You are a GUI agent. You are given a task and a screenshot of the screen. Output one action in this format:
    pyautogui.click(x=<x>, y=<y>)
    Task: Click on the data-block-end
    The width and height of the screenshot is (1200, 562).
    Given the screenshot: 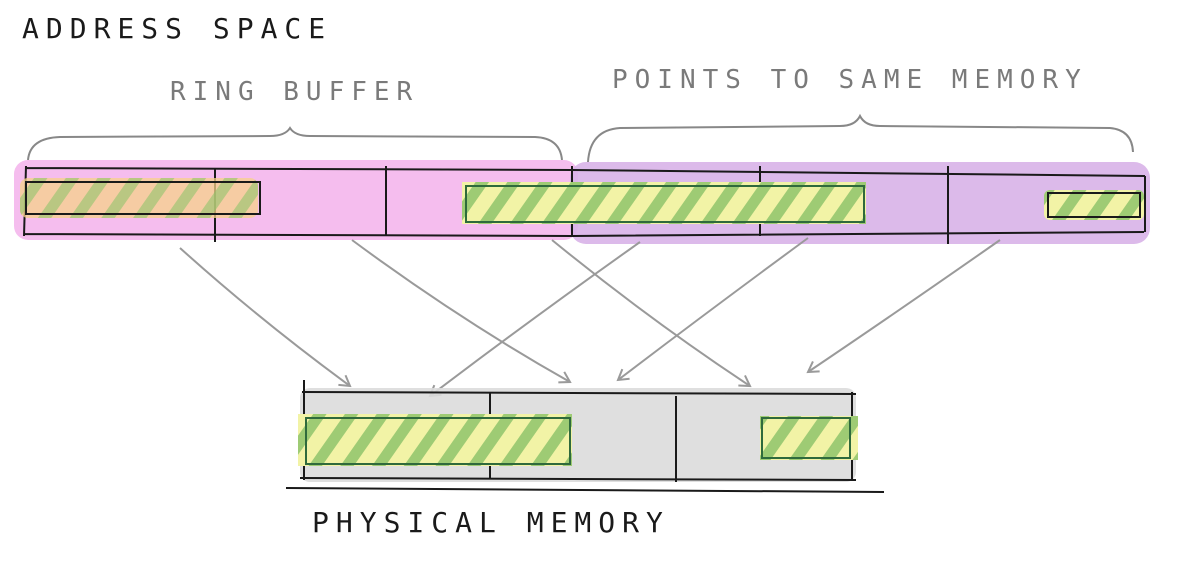 What is the action you would take?
    pyautogui.click(x=1094, y=205)
    